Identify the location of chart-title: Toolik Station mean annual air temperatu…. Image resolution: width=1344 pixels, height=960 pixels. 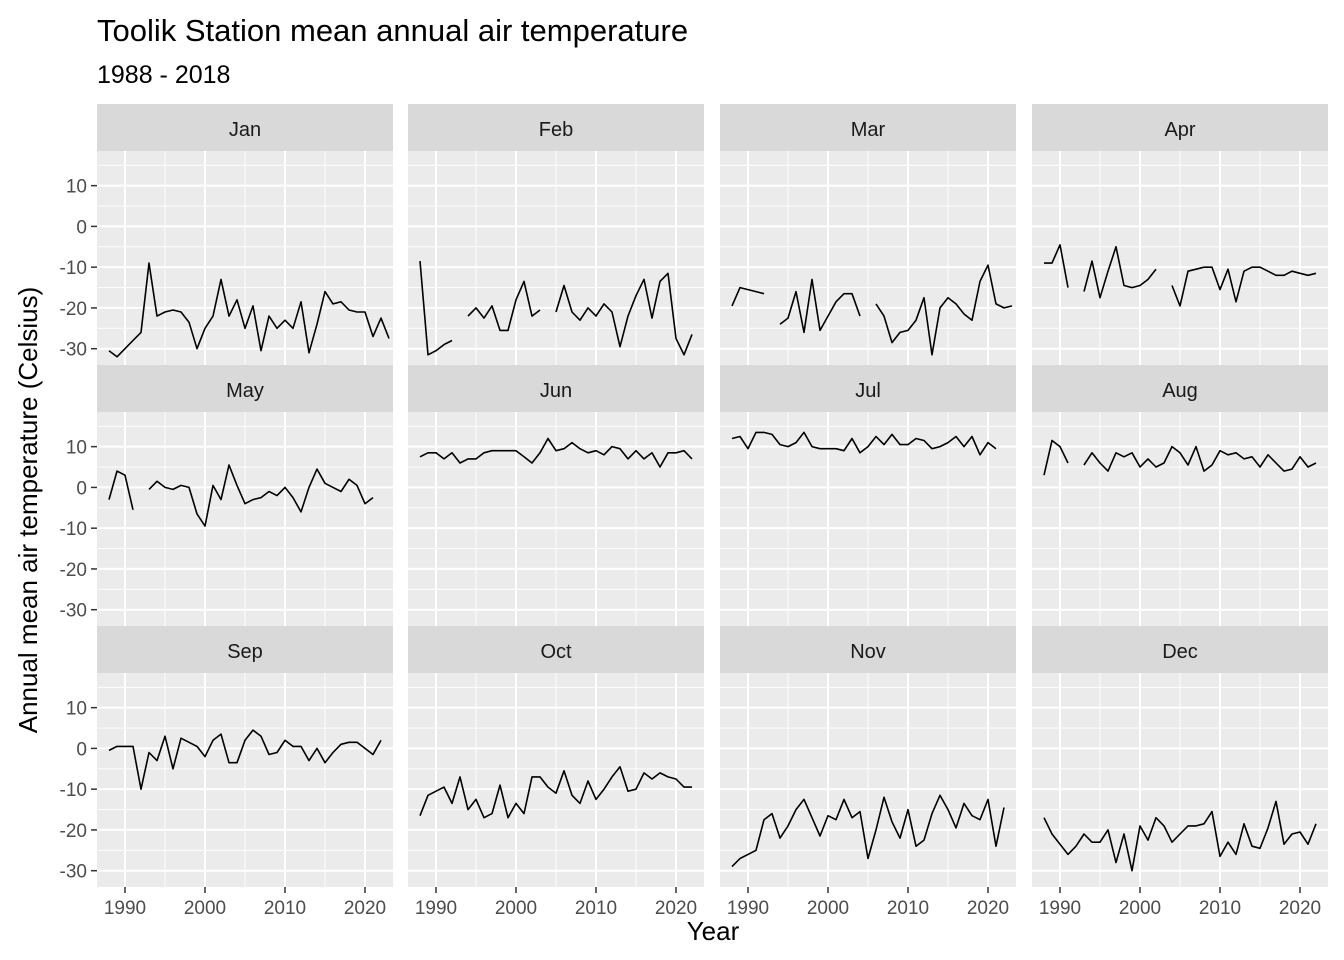
(392, 30).